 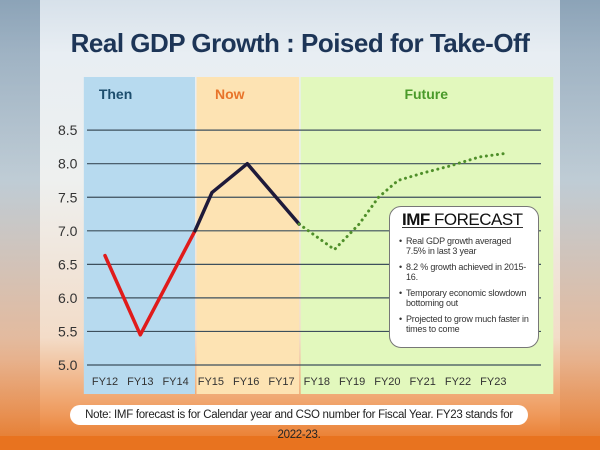 I want to click on y-tick-label: 6.5, so click(x=68, y=264).